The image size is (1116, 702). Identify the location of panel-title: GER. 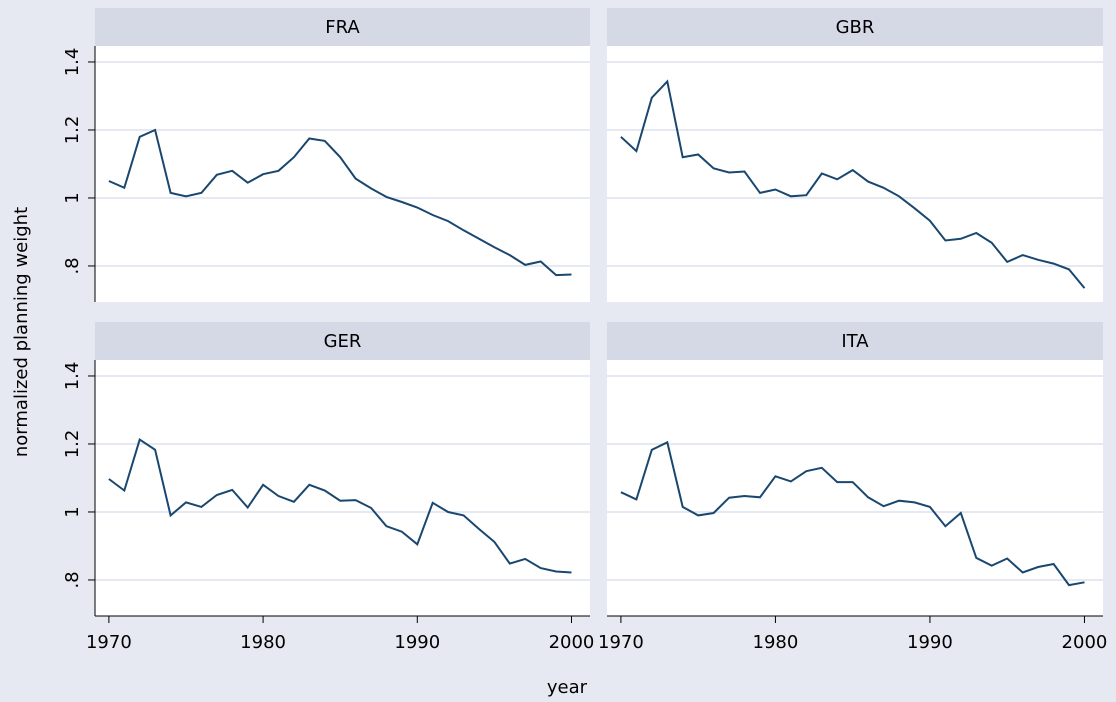
(343, 341).